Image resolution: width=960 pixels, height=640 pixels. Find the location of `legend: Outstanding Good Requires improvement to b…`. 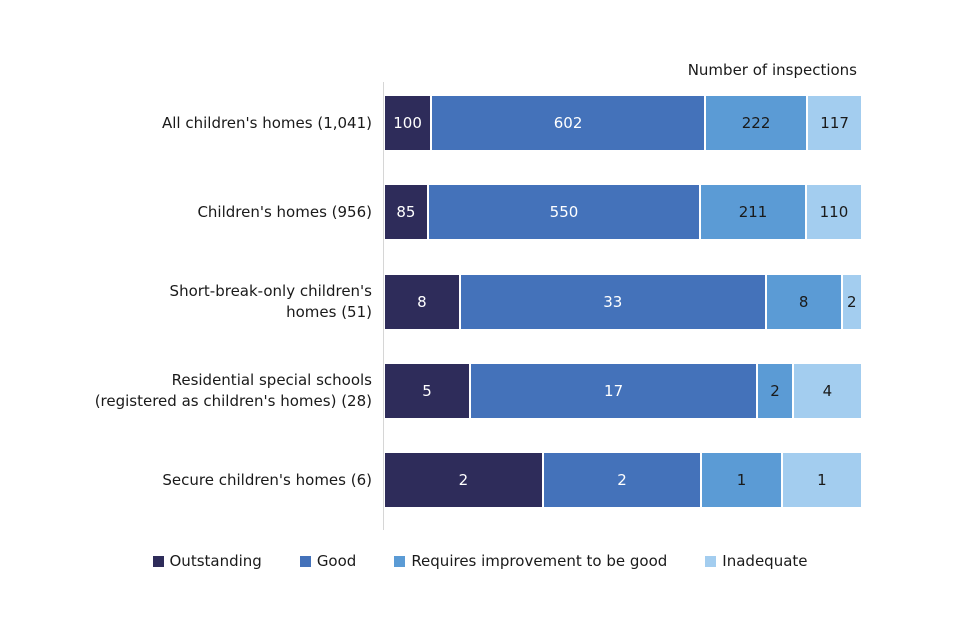

legend: Outstanding Good Requires improvement to b… is located at coordinates (480, 561).